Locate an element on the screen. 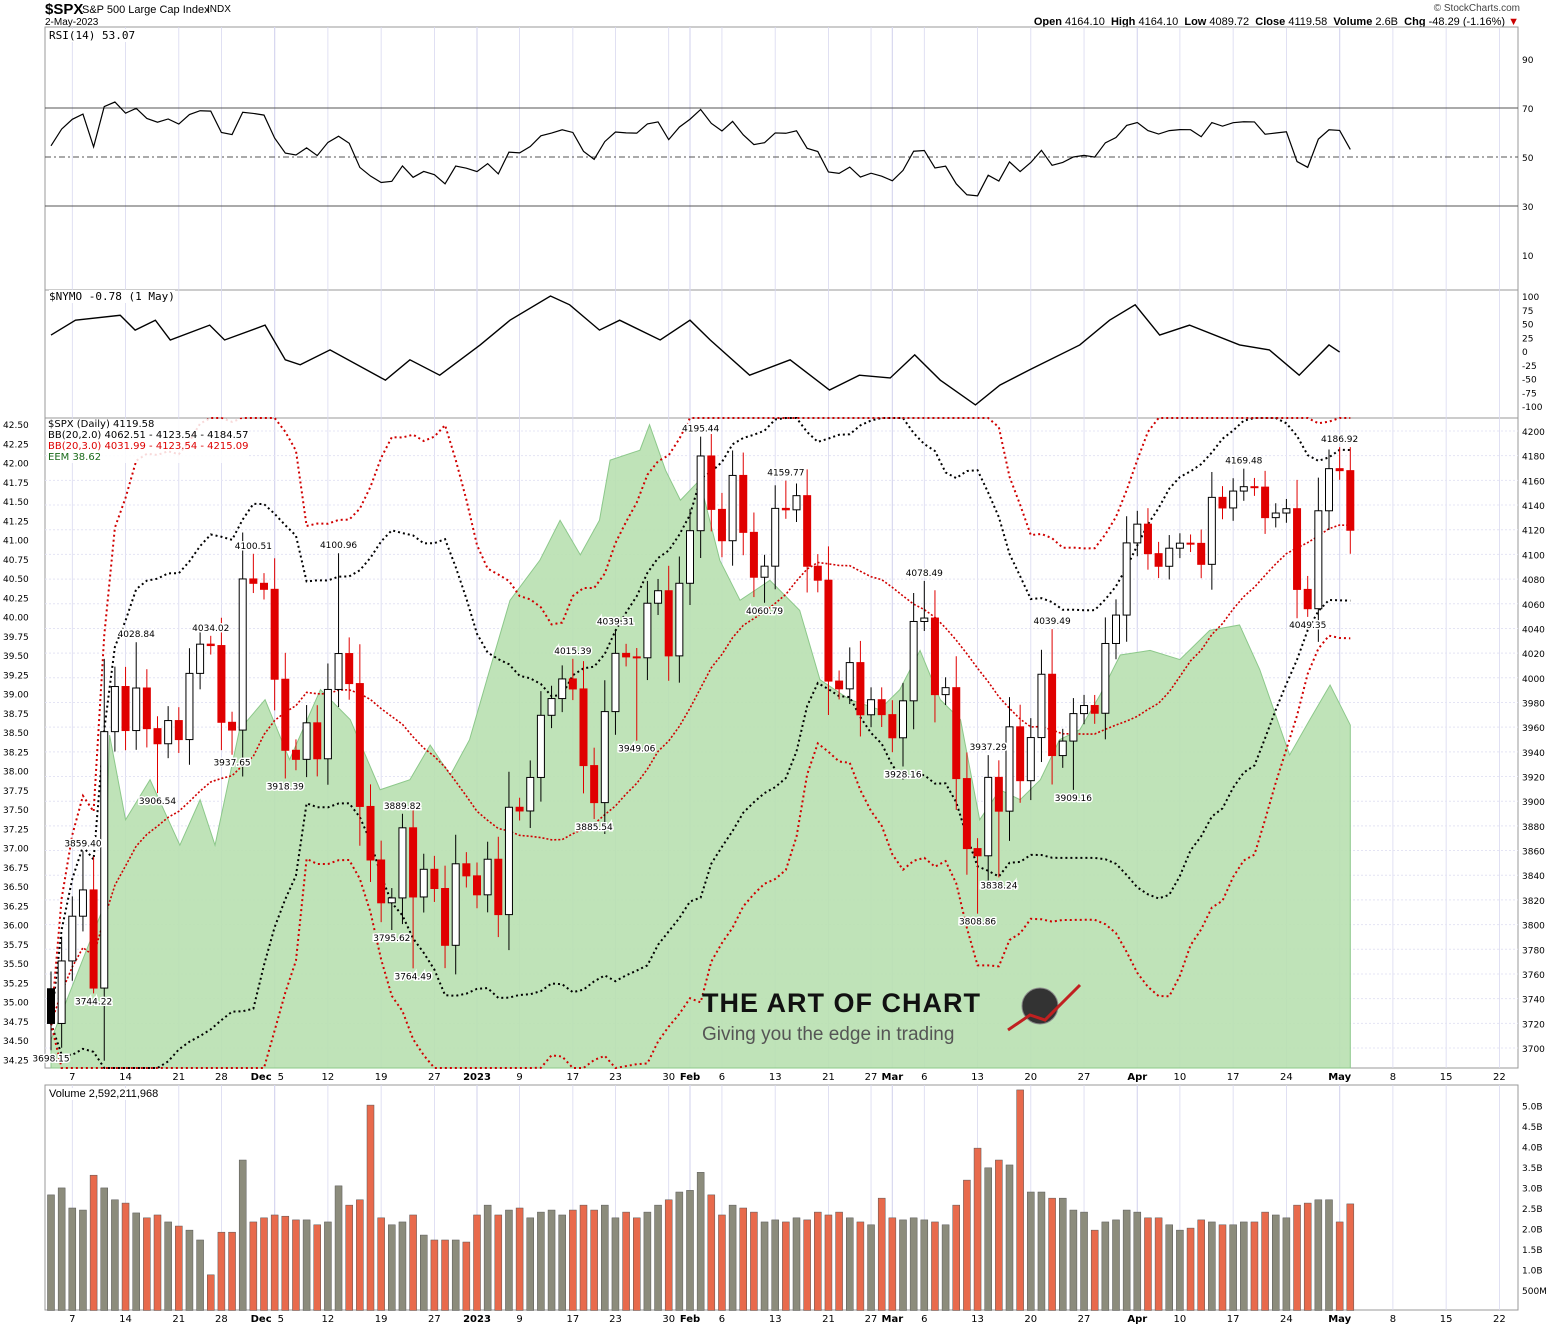 The width and height of the screenshot is (1565, 1327). price-annotation: 3859.40 is located at coordinates (82, 844).